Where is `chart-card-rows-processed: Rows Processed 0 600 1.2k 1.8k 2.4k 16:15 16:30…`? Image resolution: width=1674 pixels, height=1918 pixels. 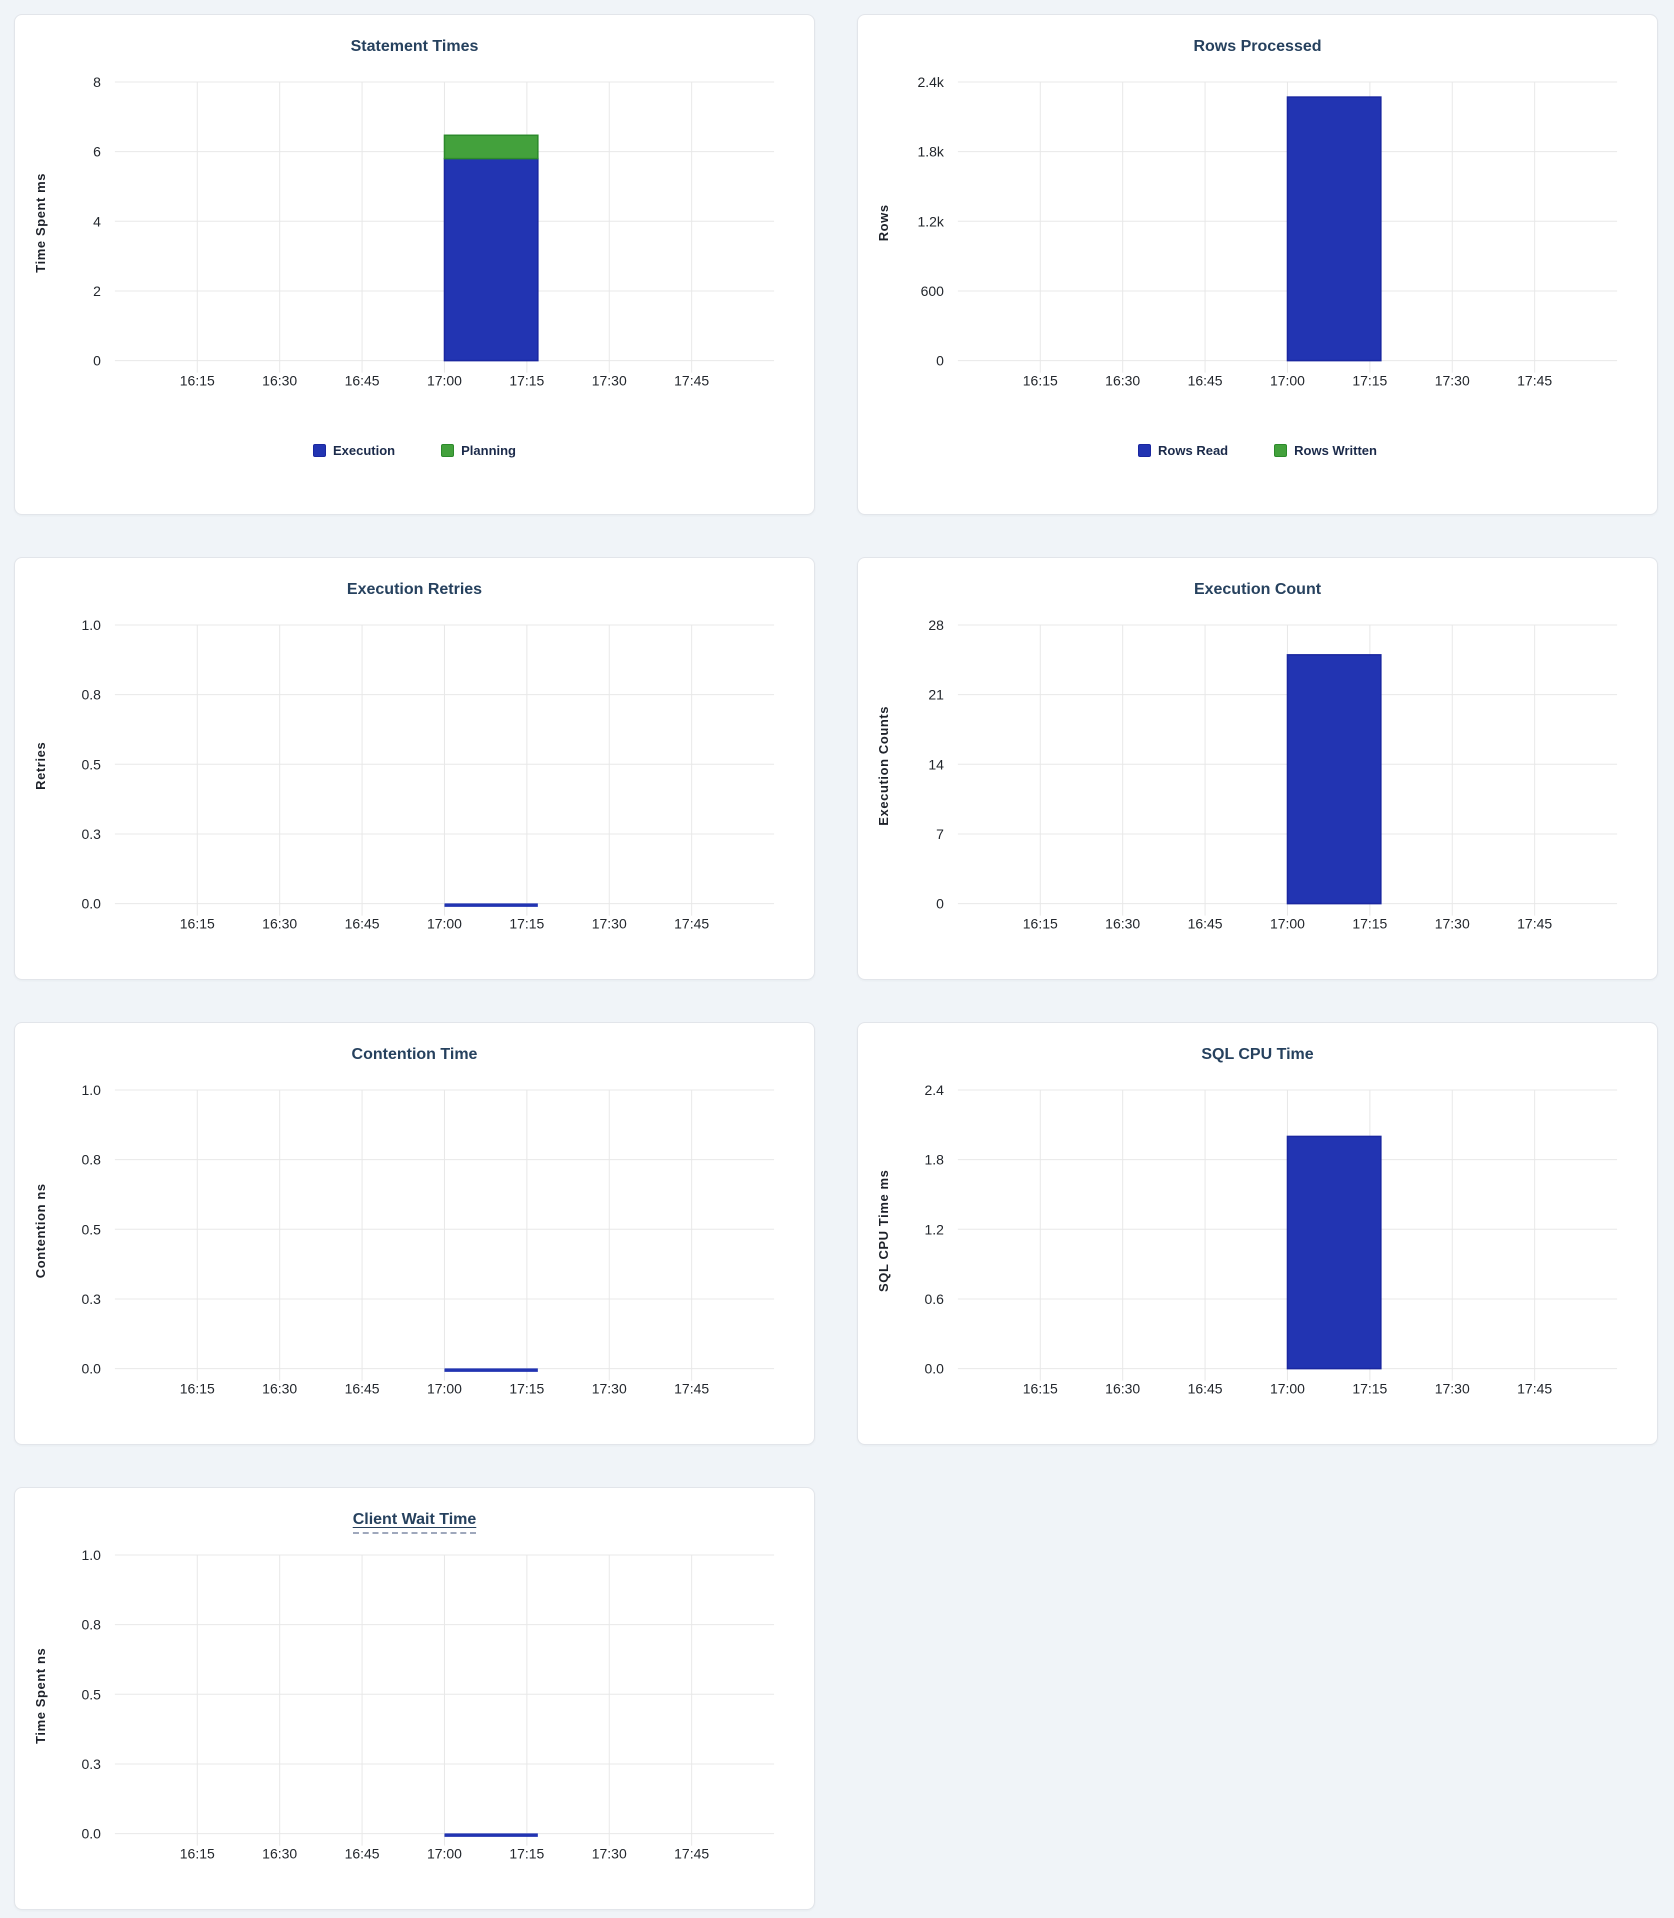 chart-card-rows-processed: Rows Processed 0 600 1.2k 1.8k 2.4k 16:15 16:30… is located at coordinates (1257, 264).